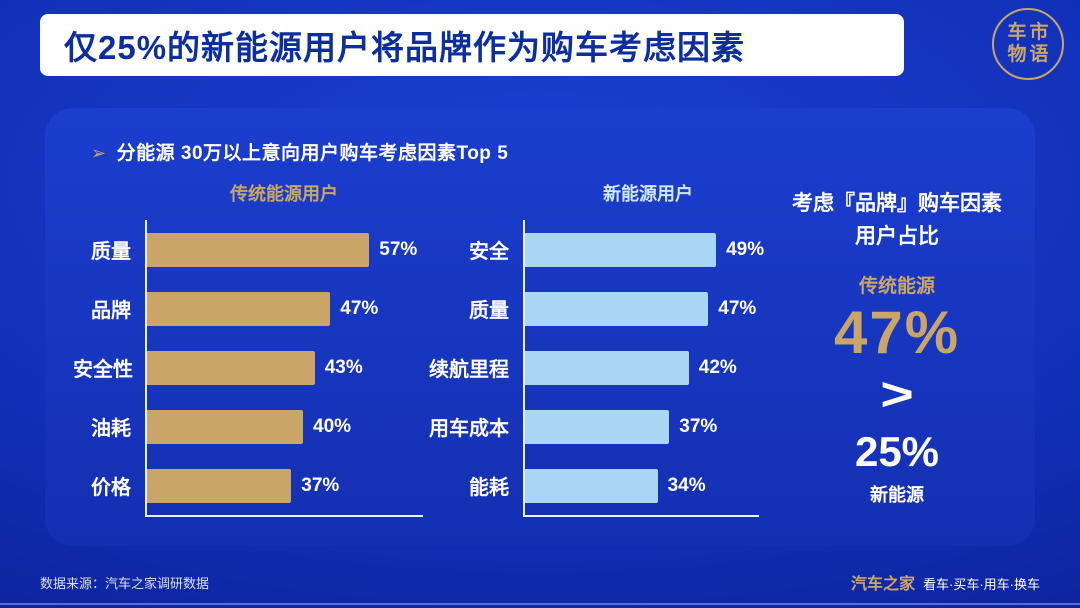  I want to click on logo-text-line2: 物语, so click(1029, 54).